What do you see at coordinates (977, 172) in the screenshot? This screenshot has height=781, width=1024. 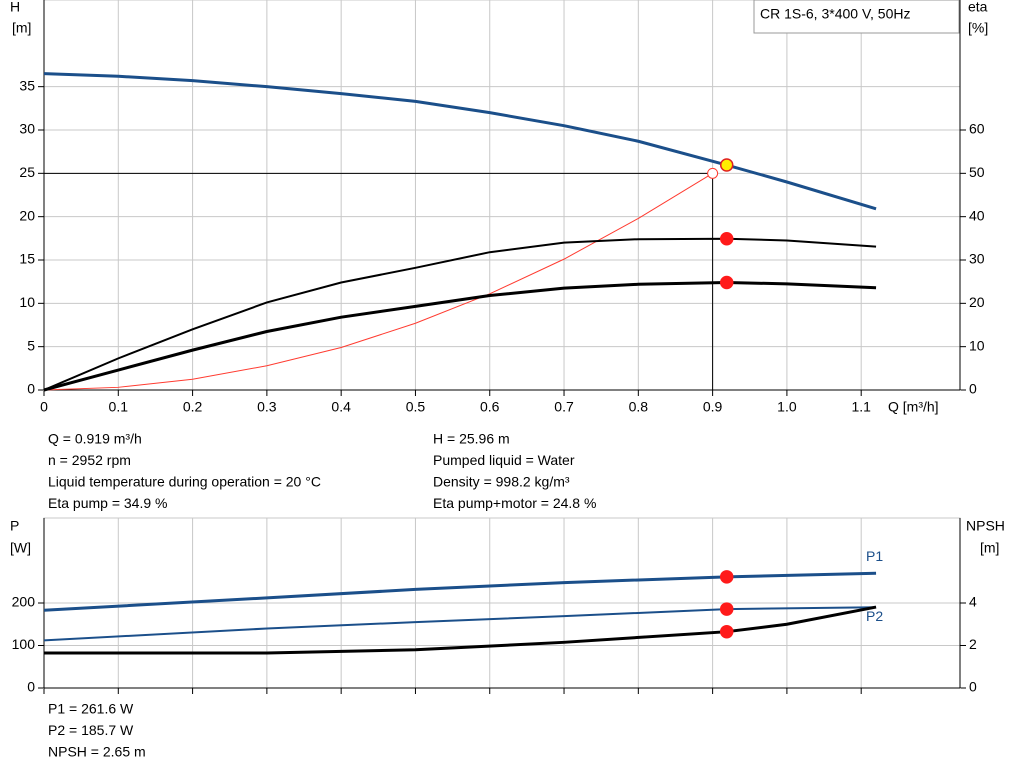 I see `y2-tick-label: 50` at bounding box center [977, 172].